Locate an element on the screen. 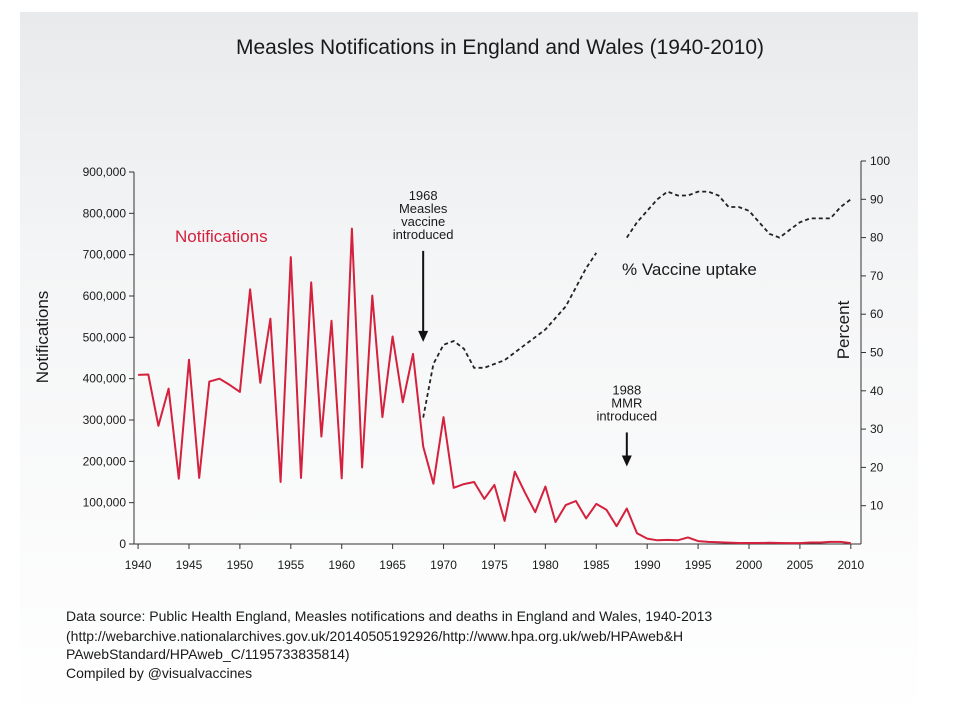 This screenshot has height=720, width=960. left-axis-tick-label: 300,000 is located at coordinates (105, 420).